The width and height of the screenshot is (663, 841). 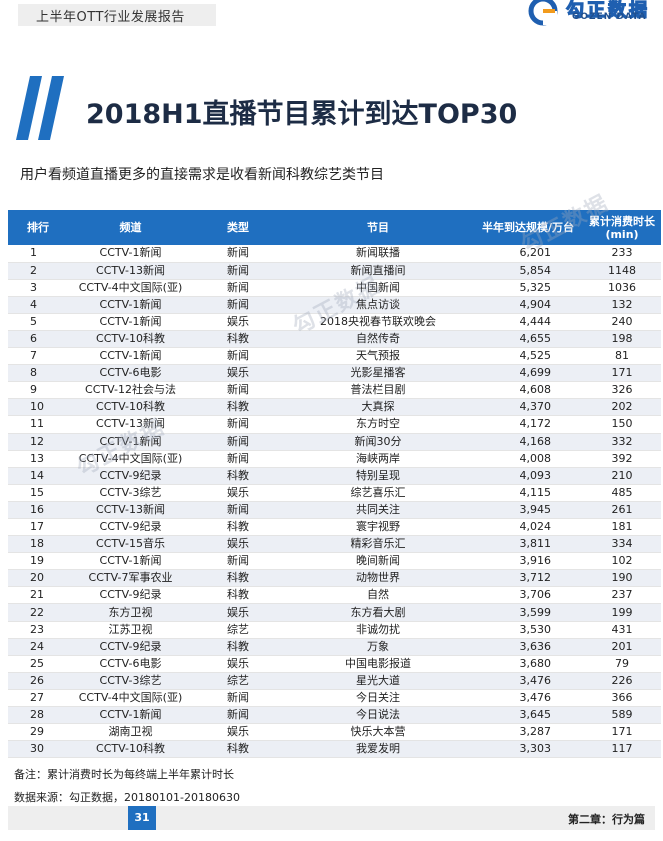 What do you see at coordinates (378, 356) in the screenshot?
I see `program-cell: 天气预报` at bounding box center [378, 356].